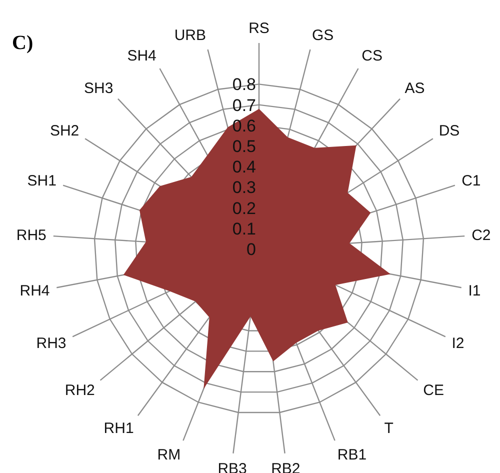 The image size is (500, 473). Describe the element at coordinates (99, 88) in the screenshot. I see `spoke-label: SH3` at that location.